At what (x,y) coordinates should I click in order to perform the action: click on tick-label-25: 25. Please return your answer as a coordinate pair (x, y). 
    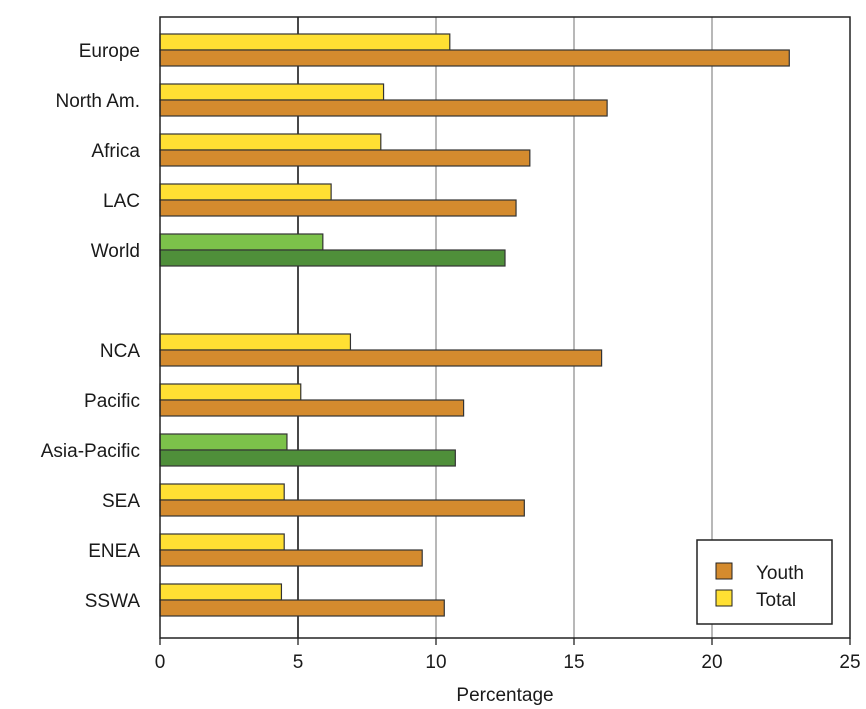
    Looking at the image, I should click on (849, 662).